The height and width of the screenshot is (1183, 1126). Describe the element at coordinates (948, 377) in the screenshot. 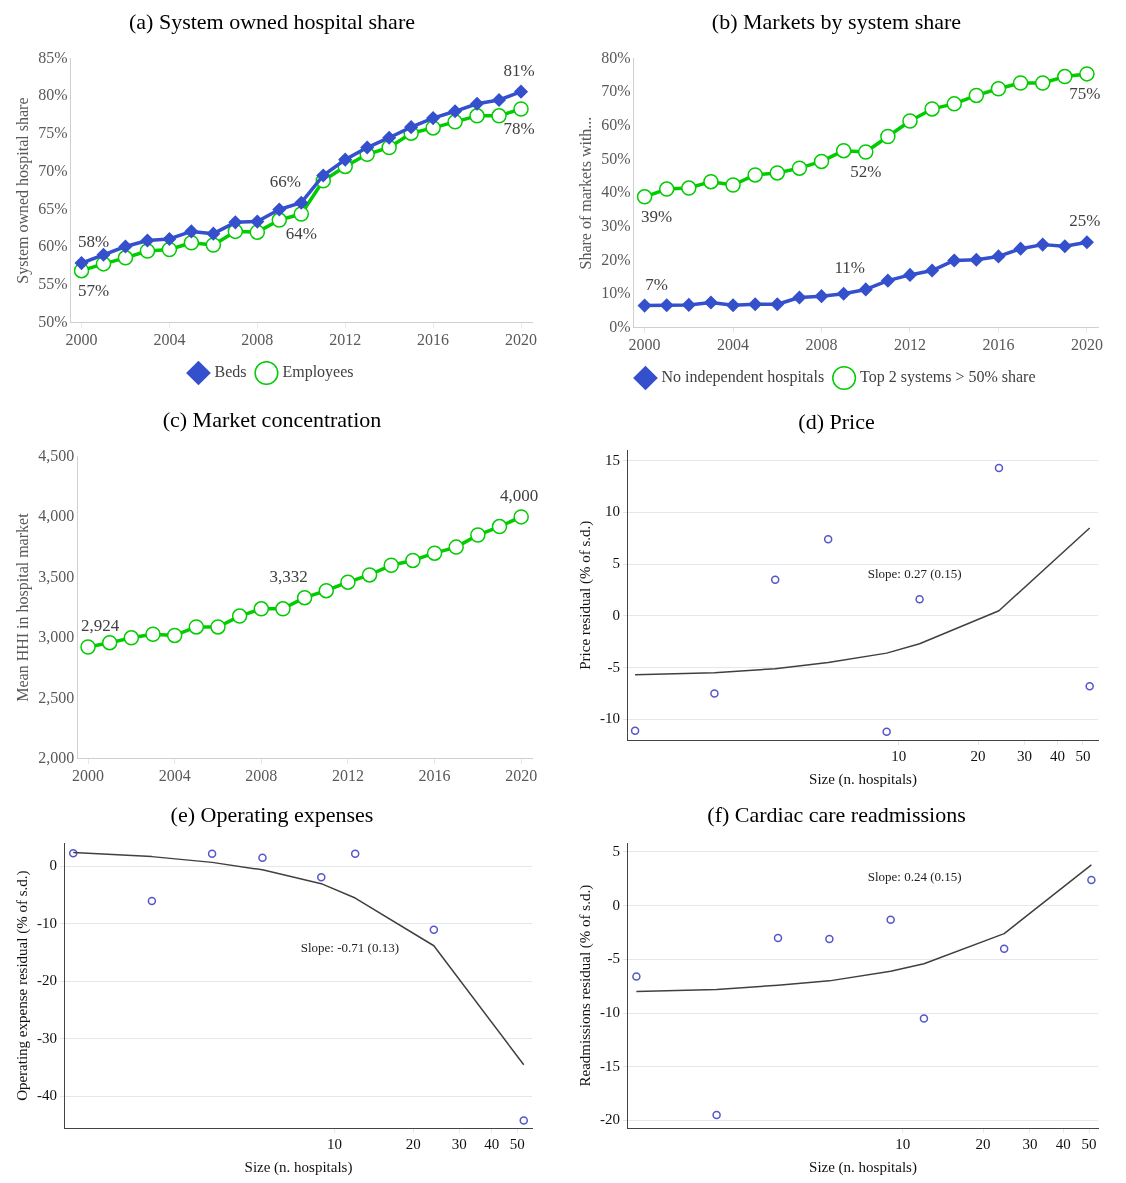

I see `legend-label: Top 2 systems > 50% share` at that location.